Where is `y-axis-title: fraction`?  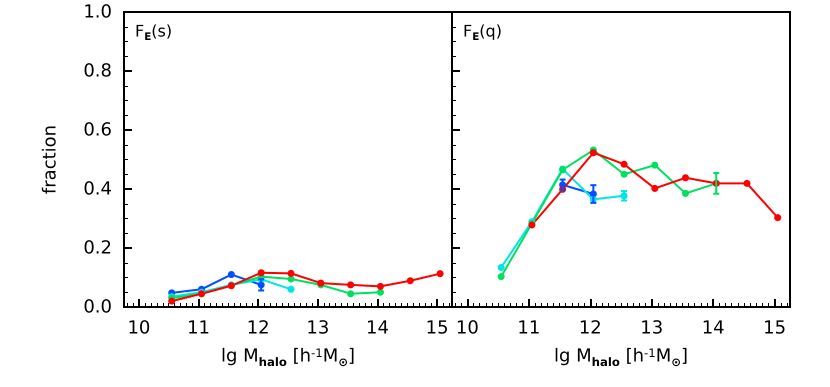
y-axis-title: fraction is located at coordinates (50, 159).